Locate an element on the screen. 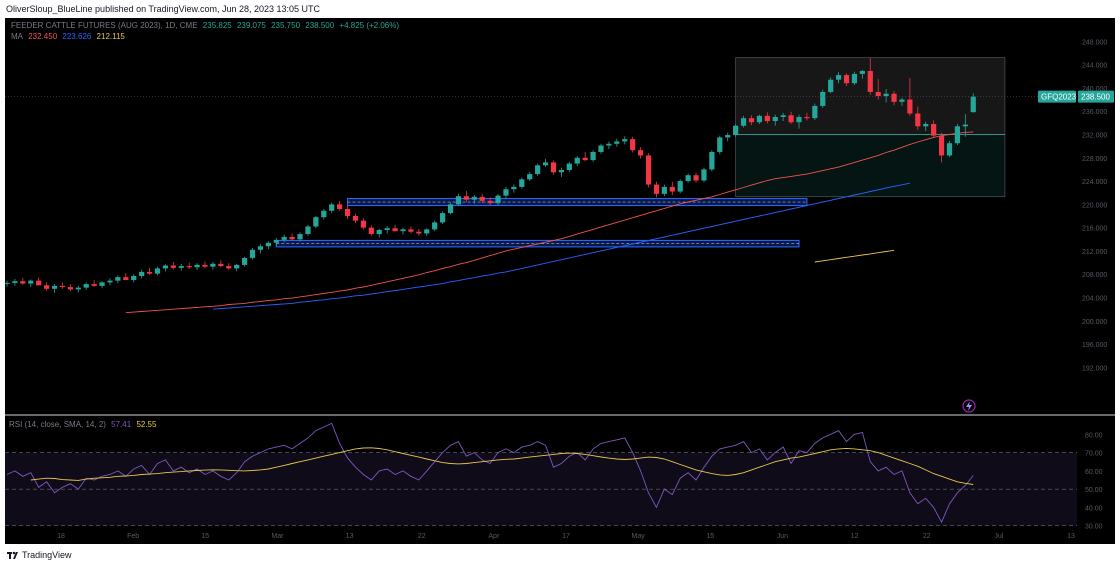 Image resolution: width=1120 pixels, height=565 pixels. footer-brand: TradingView is located at coordinates (47, 555).